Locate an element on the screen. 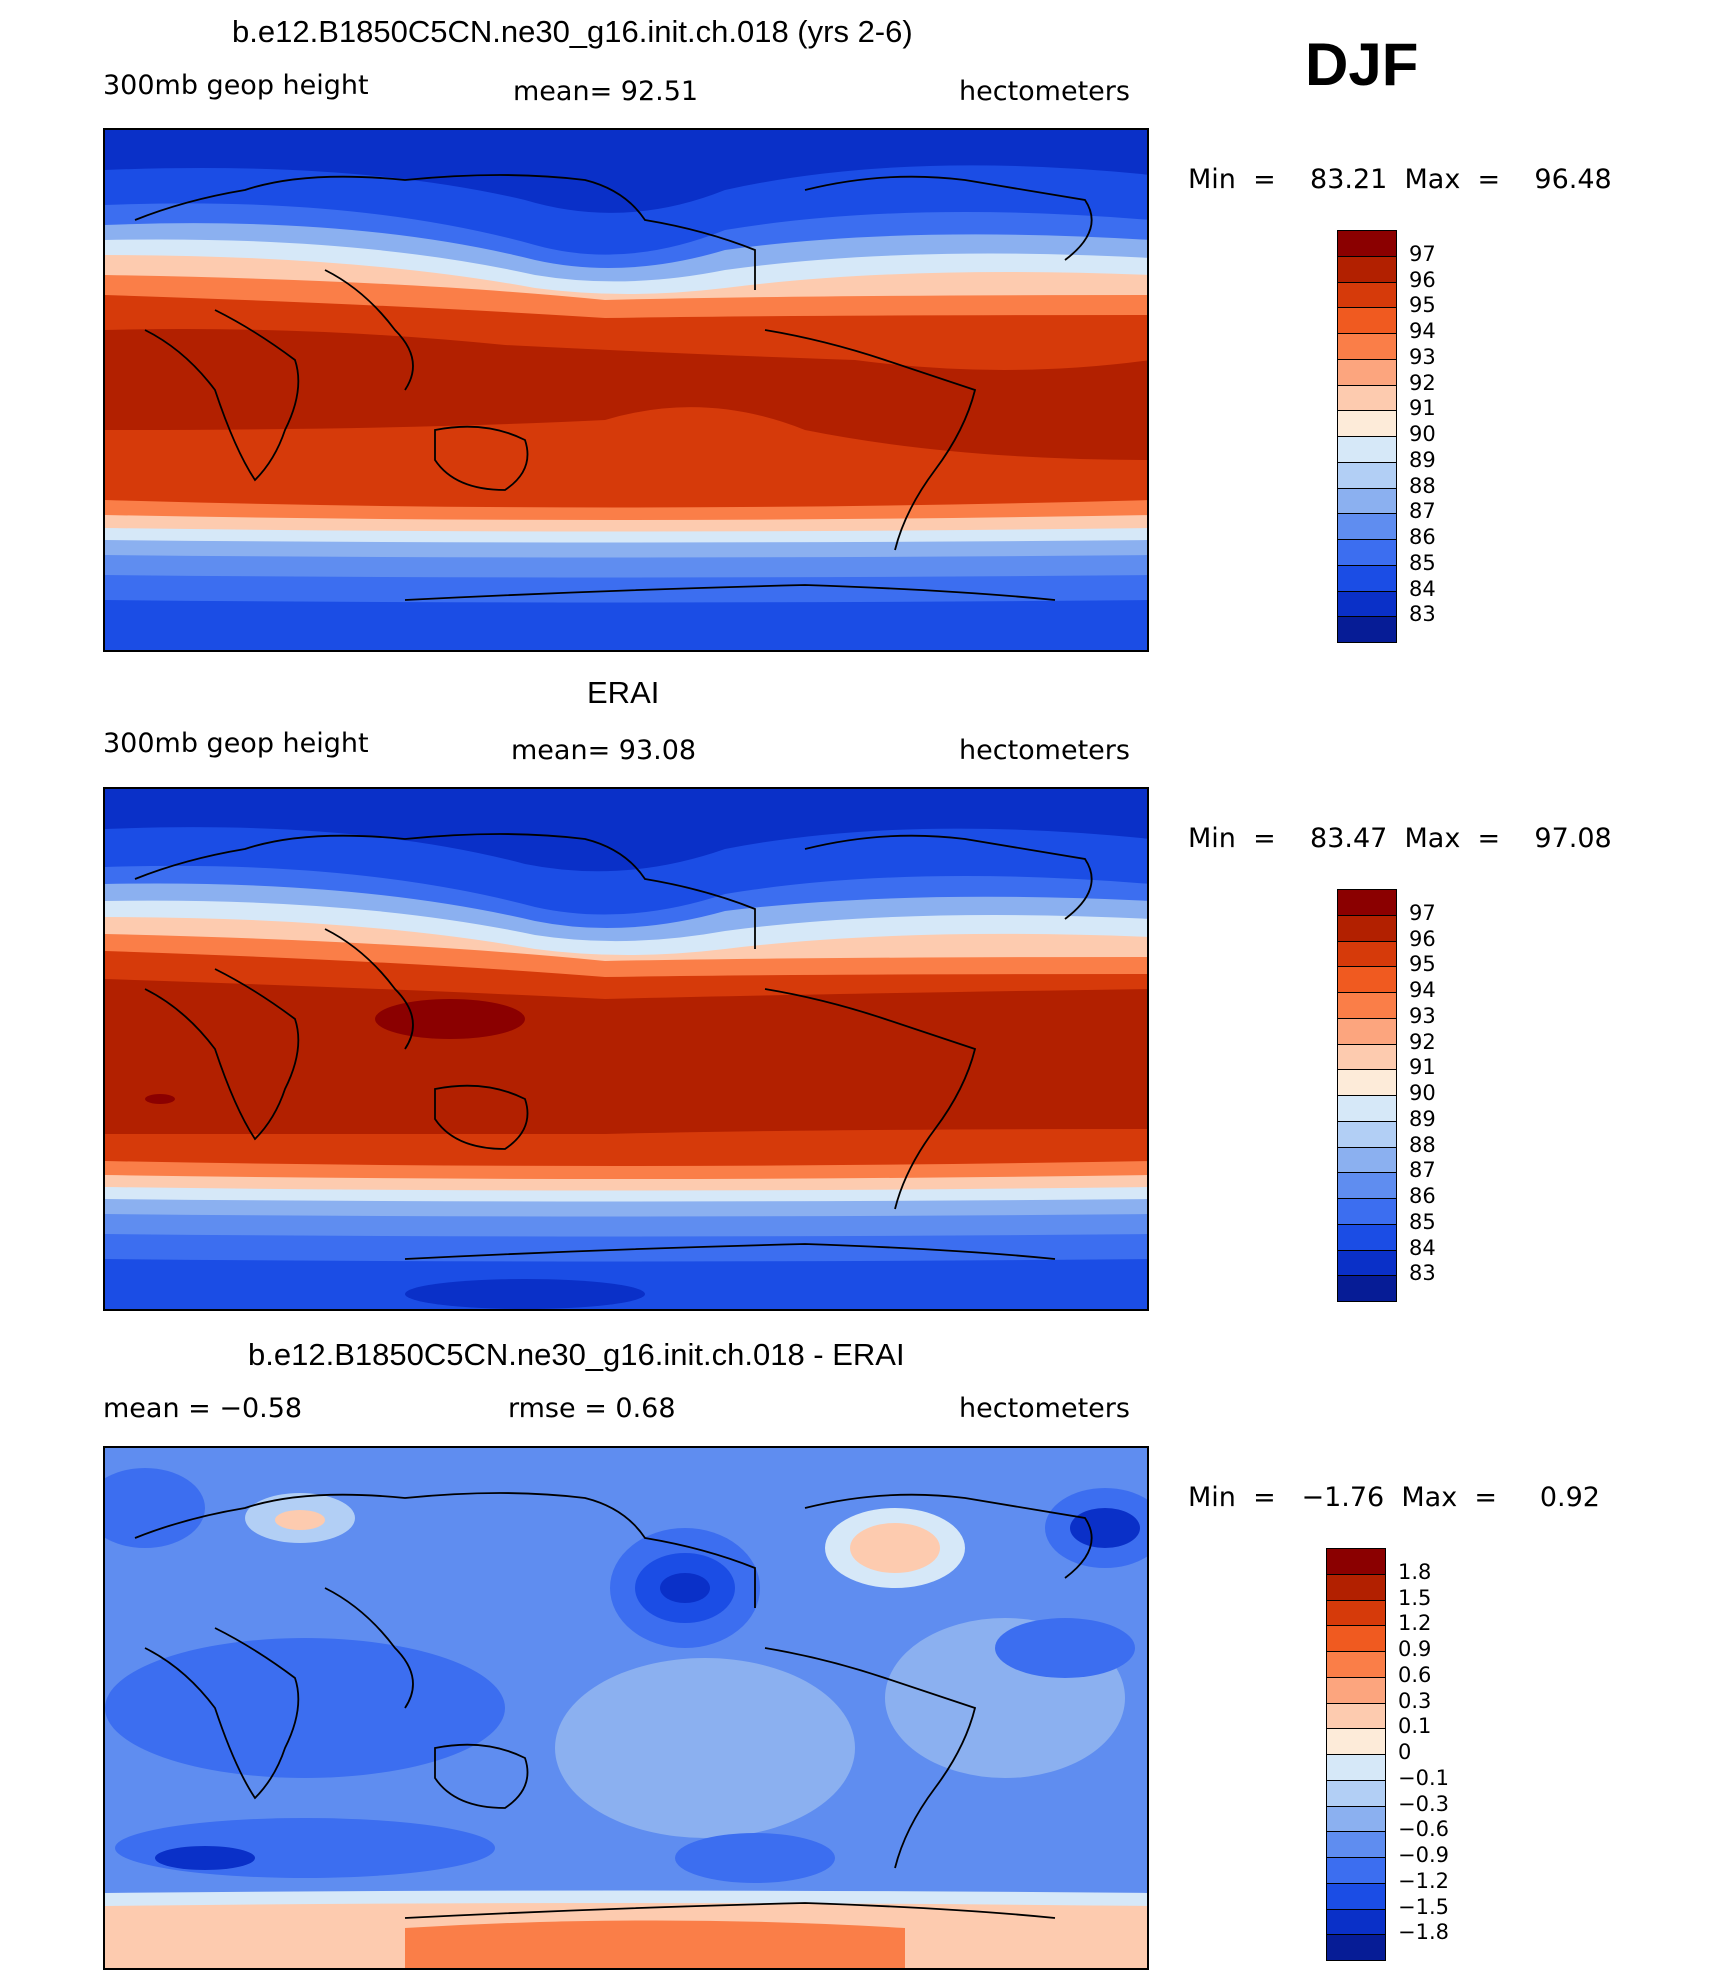  colorbar-tick-label: 1.2 is located at coordinates (1415, 1623).